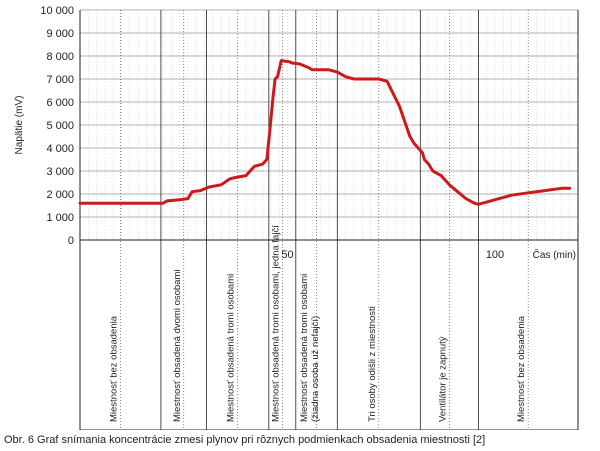 This screenshot has width=600, height=451. Describe the element at coordinates (177, 346) in the screenshot. I see `phase-label-1: Miestnosť obsadená dvomi osobami` at that location.